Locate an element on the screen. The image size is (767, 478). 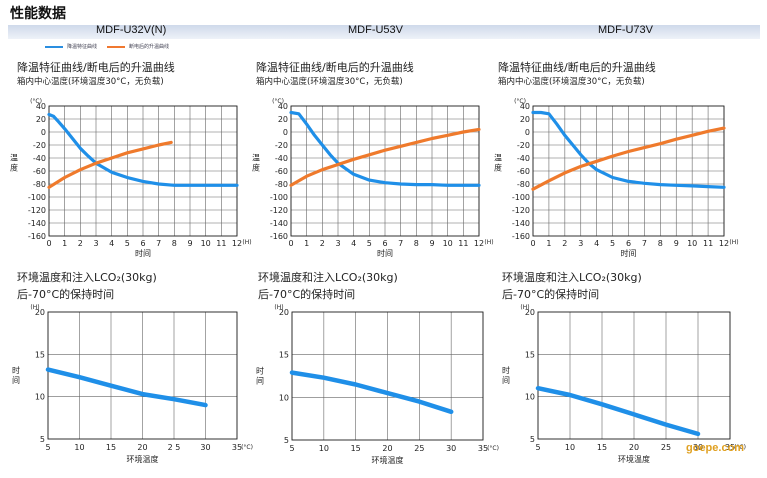
chart2-series-cooling-line is located at coordinates (385, 148).